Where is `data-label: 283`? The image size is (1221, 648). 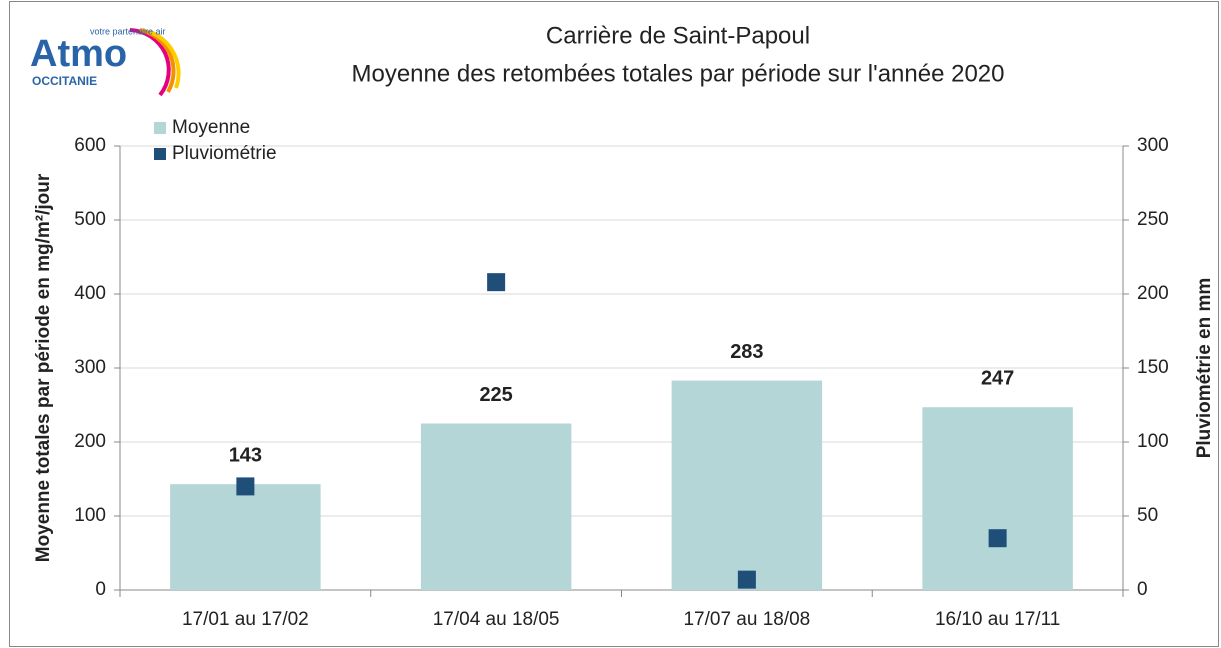
data-label: 283 is located at coordinates (746, 352).